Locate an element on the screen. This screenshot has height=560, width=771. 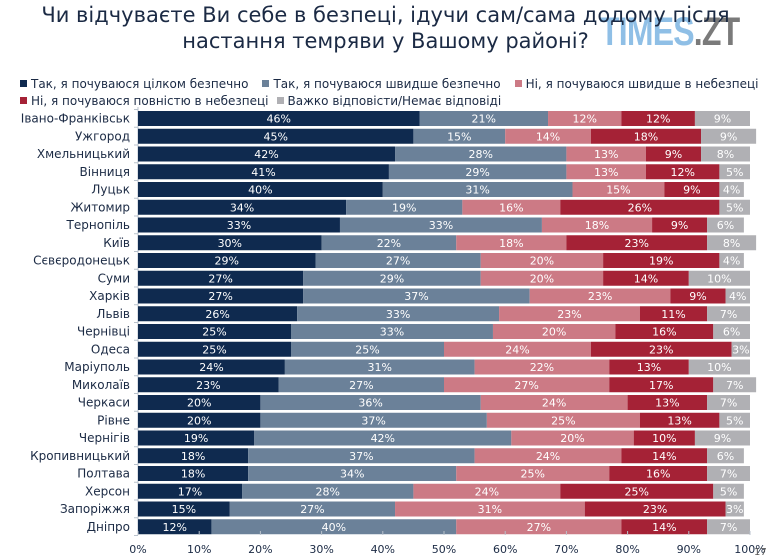
value-label: 34% is located at coordinates (242, 207).